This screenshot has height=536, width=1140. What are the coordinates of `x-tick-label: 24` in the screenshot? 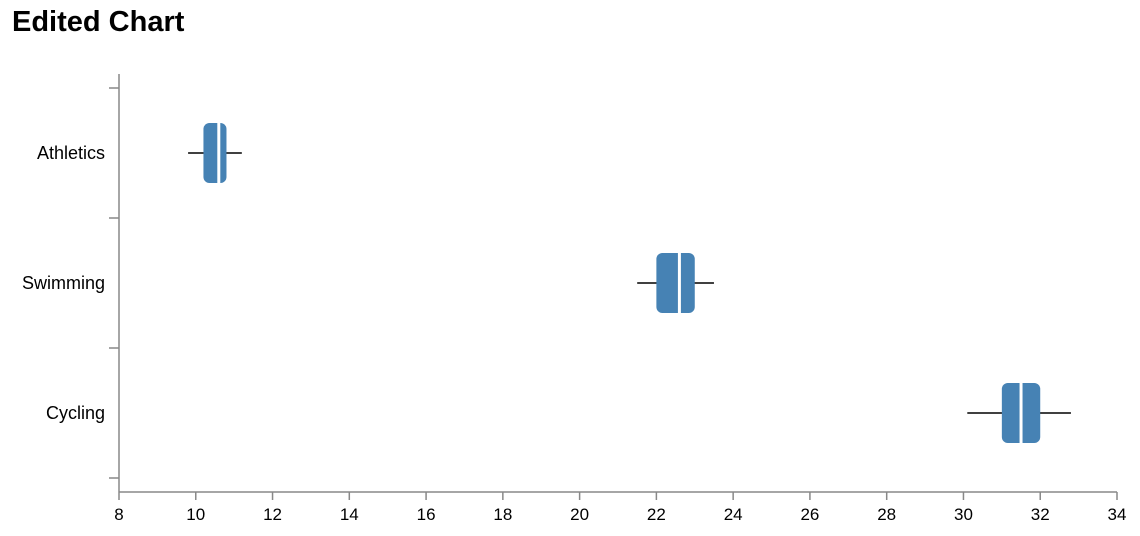 It's located at (733, 514).